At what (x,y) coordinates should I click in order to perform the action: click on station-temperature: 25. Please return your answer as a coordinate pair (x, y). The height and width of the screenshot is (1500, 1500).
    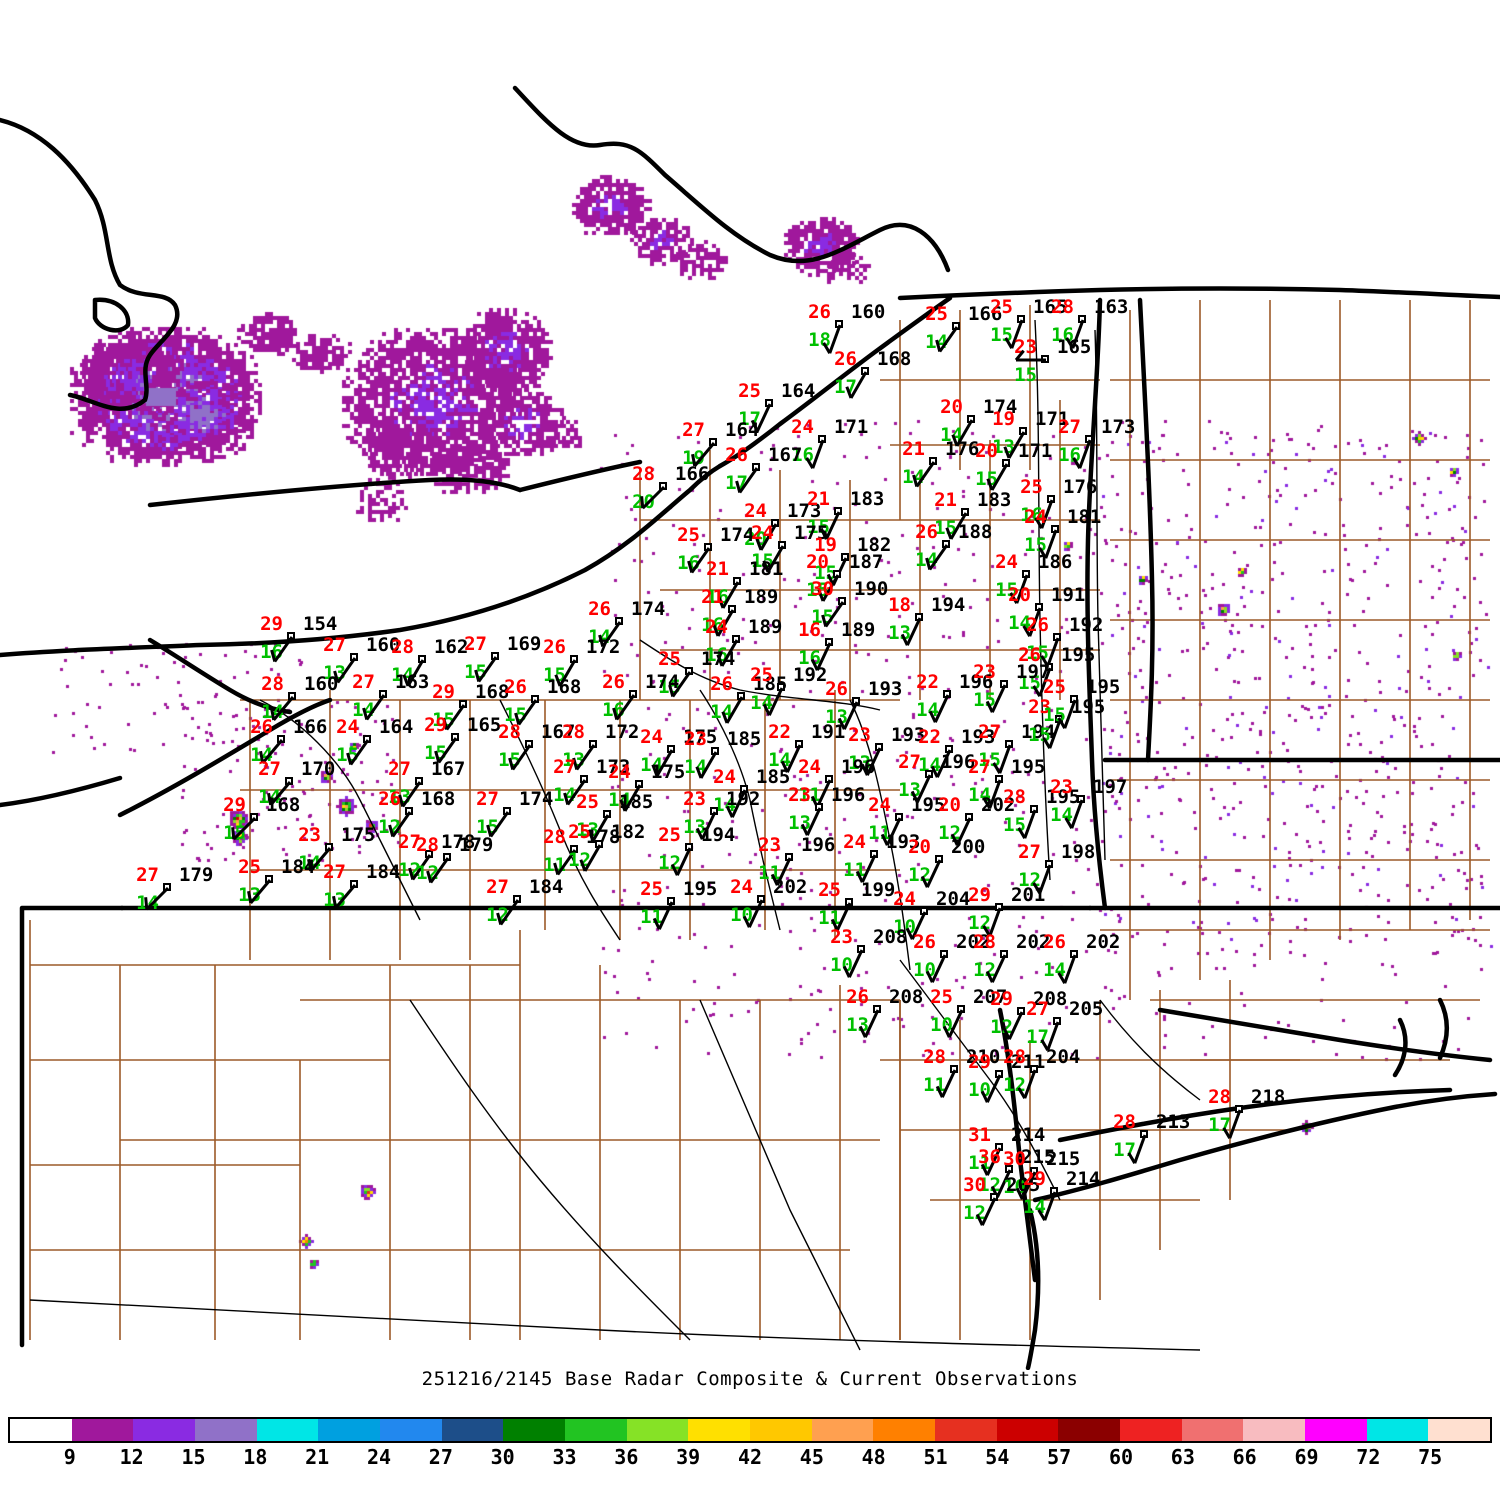
    Looking at the image, I should click on (669, 835).